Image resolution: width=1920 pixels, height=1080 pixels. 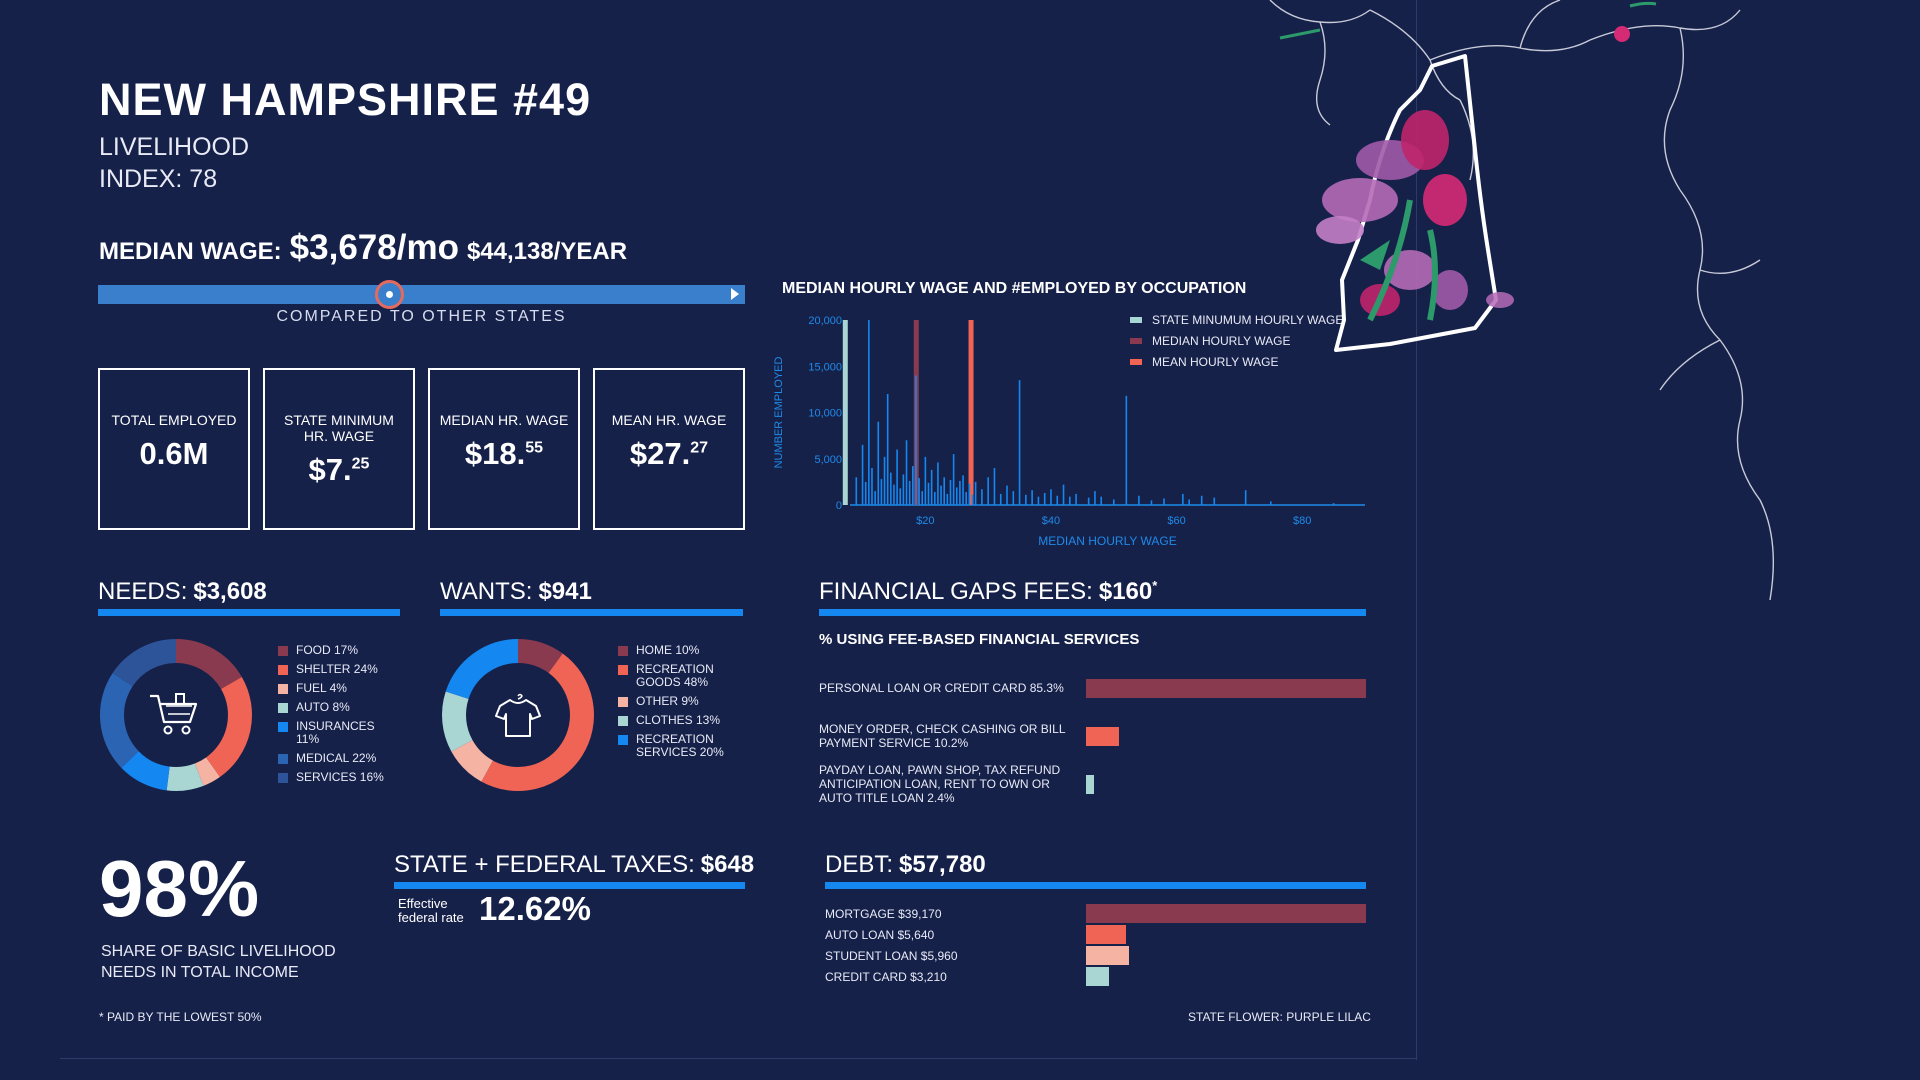 What do you see at coordinates (574, 864) in the screenshot?
I see `taxes-heading: STATE + FEDERAL TAXES: $648` at bounding box center [574, 864].